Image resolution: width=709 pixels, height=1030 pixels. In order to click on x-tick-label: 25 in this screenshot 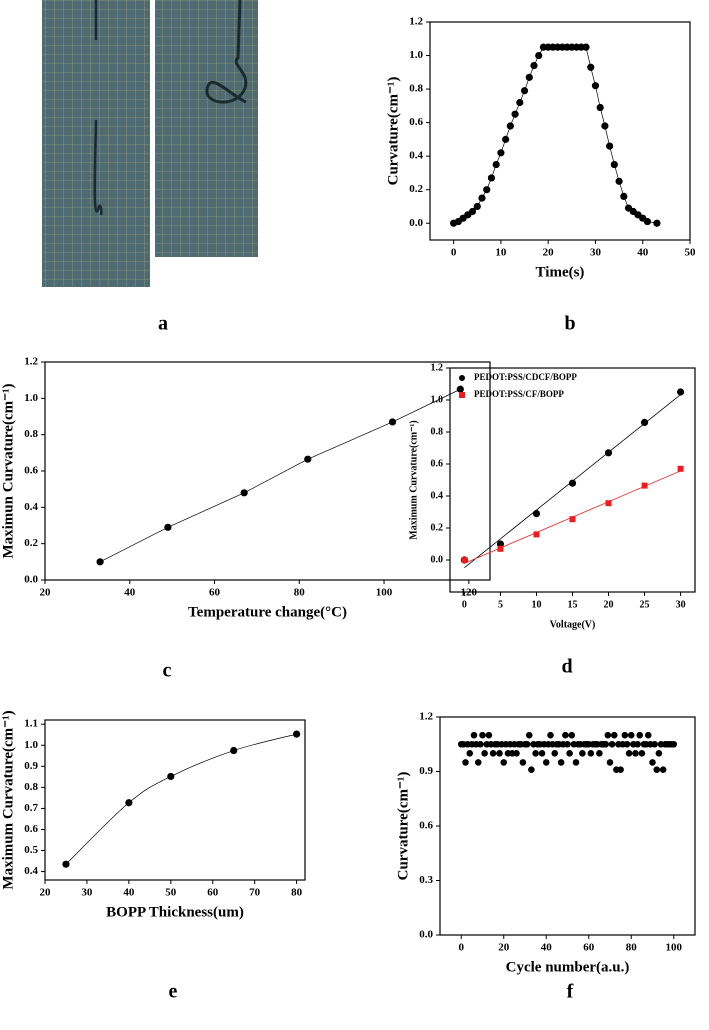, I will do `click(645, 604)`.